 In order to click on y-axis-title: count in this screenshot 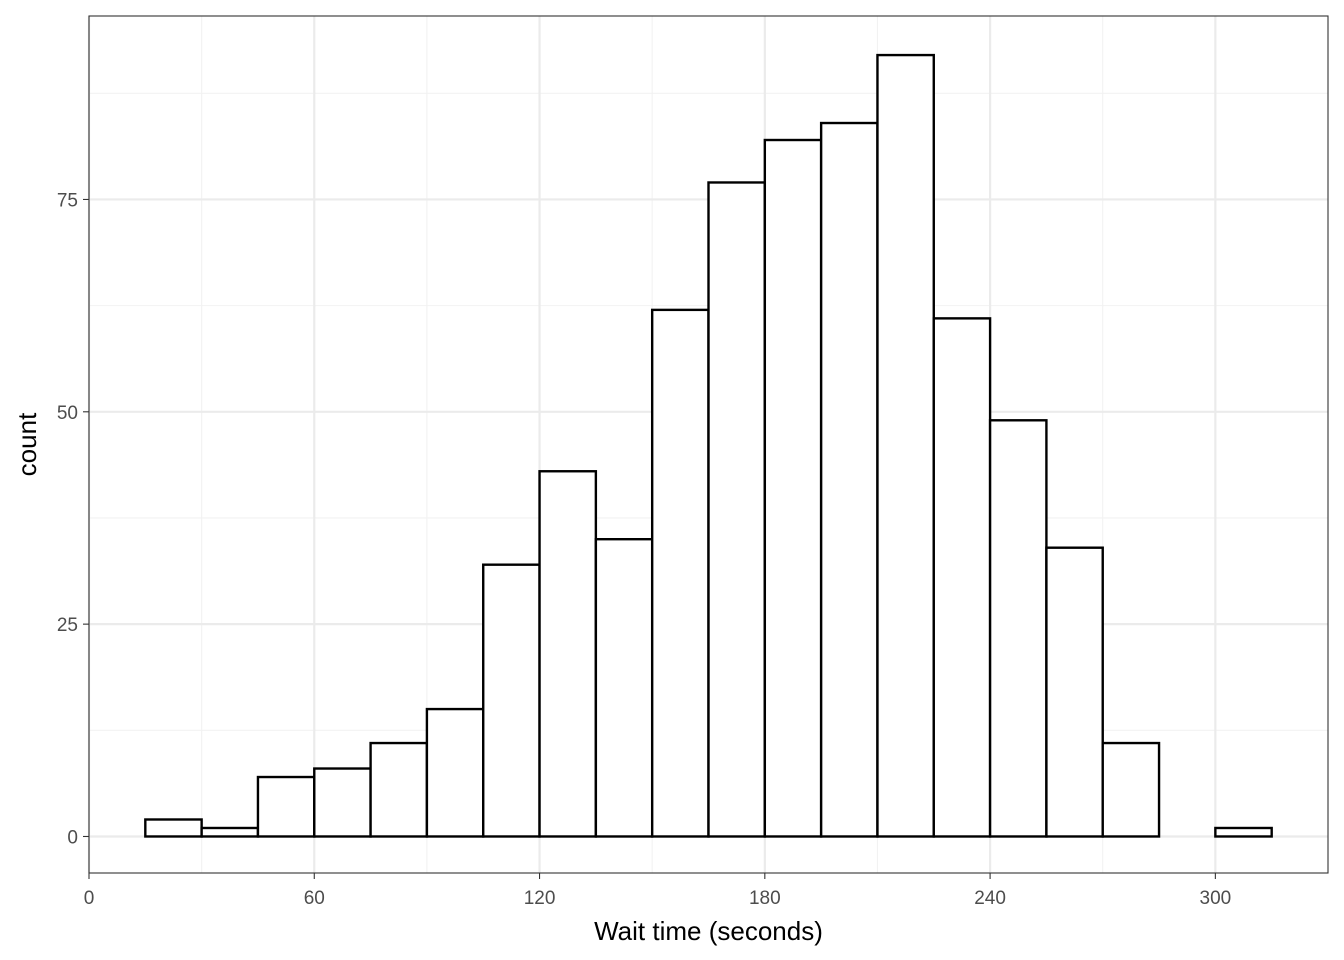, I will do `click(27, 444)`.